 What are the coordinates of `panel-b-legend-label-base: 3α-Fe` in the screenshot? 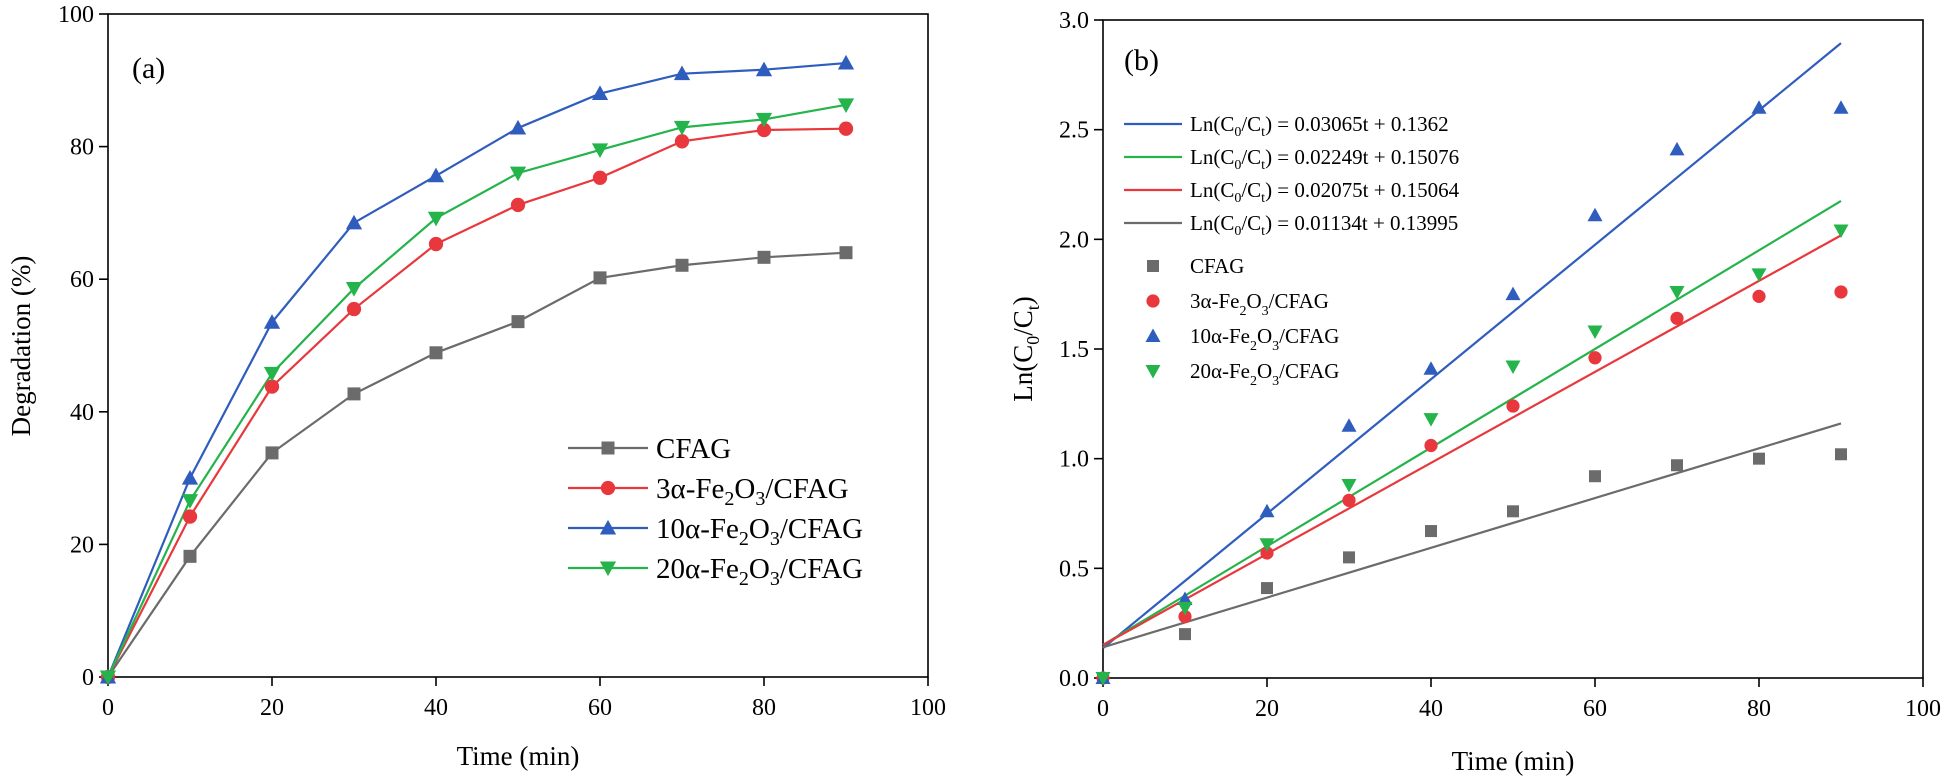 It's located at (1215, 301).